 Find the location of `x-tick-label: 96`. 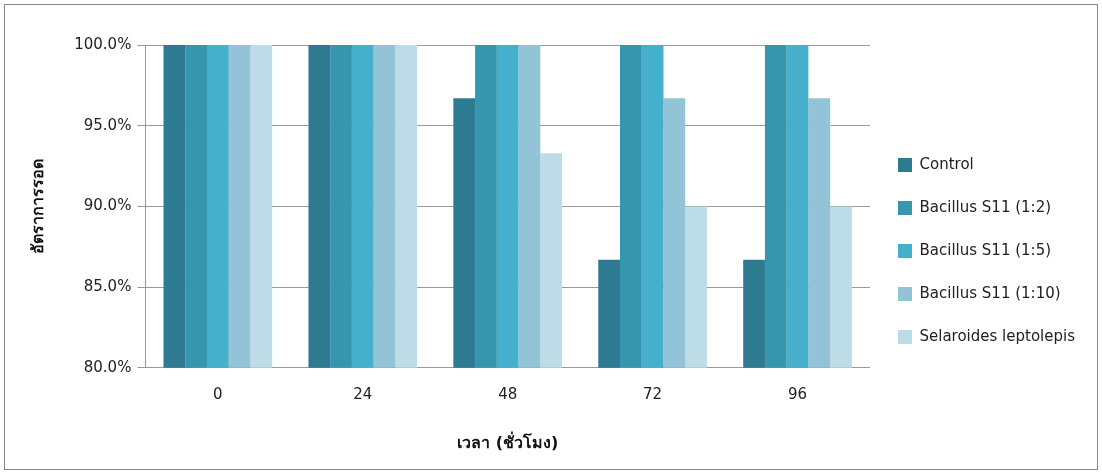

x-tick-label: 96 is located at coordinates (797, 393).